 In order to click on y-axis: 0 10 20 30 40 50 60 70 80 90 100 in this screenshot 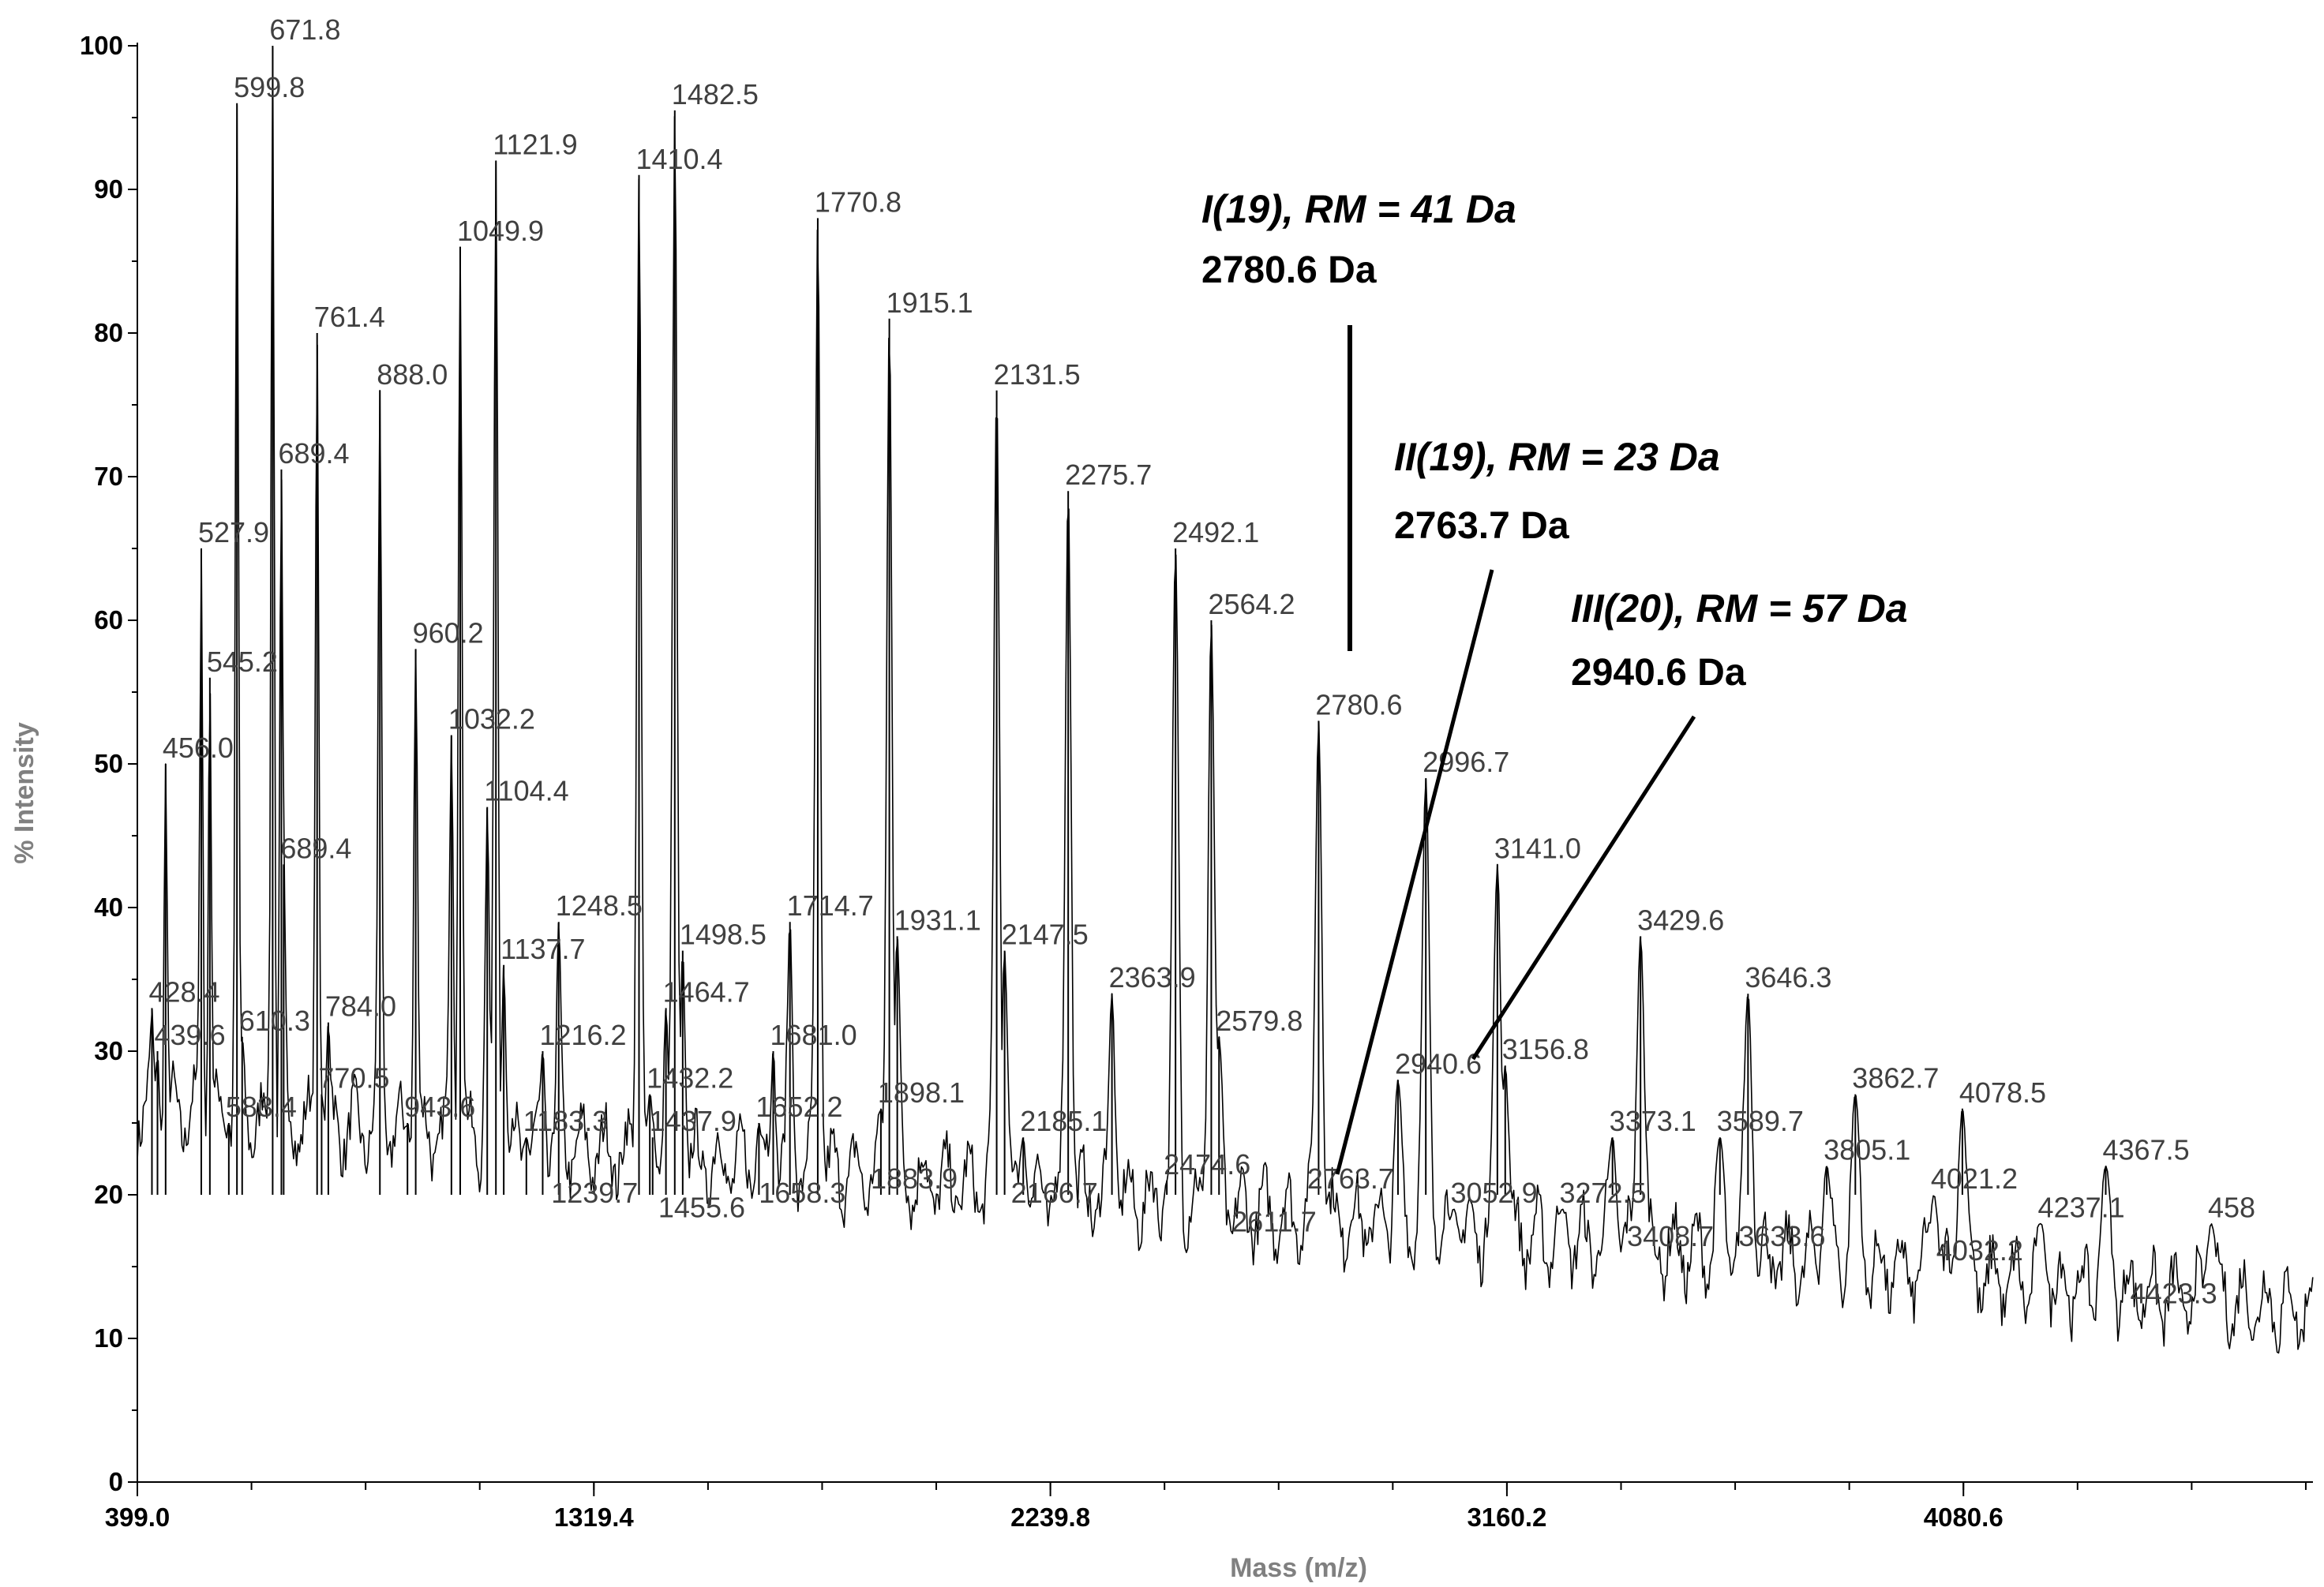, I will do `click(109, 763)`.